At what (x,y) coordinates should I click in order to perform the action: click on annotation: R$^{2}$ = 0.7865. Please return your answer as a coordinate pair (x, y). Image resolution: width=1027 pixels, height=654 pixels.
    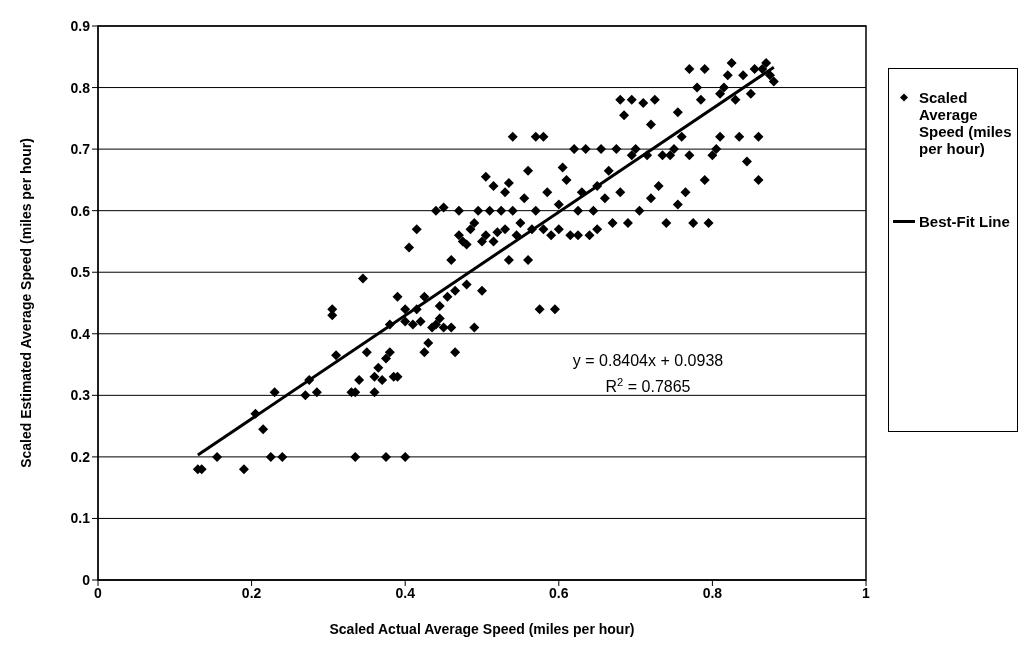
    Looking at the image, I should click on (648, 385).